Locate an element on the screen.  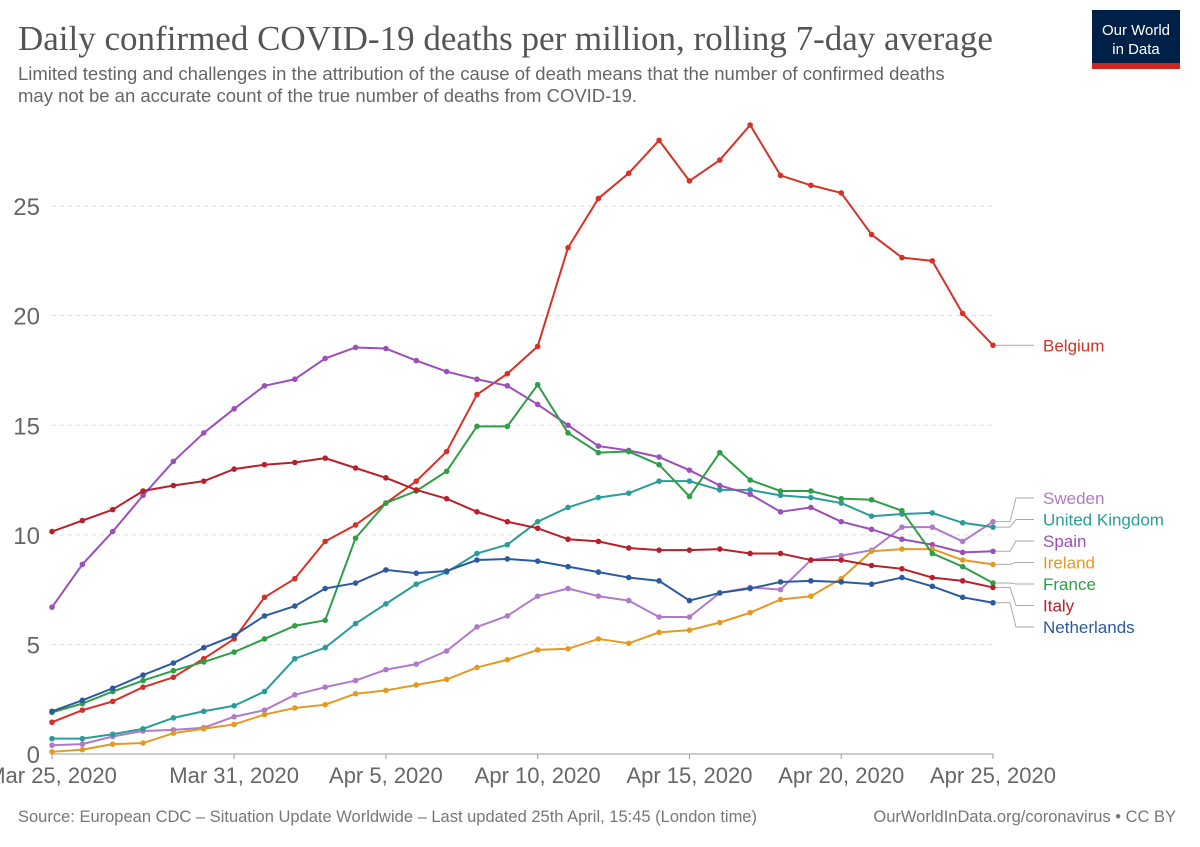
legend-item-spain: Spain is located at coordinates (1041, 542).